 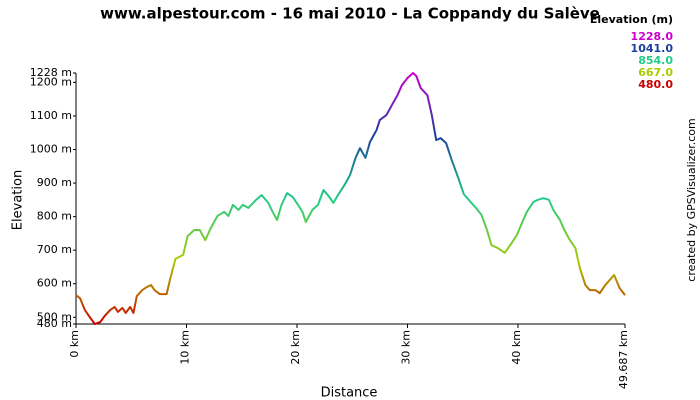 What do you see at coordinates (652, 36) in the screenshot?
I see `legend-label: 1228.0` at bounding box center [652, 36].